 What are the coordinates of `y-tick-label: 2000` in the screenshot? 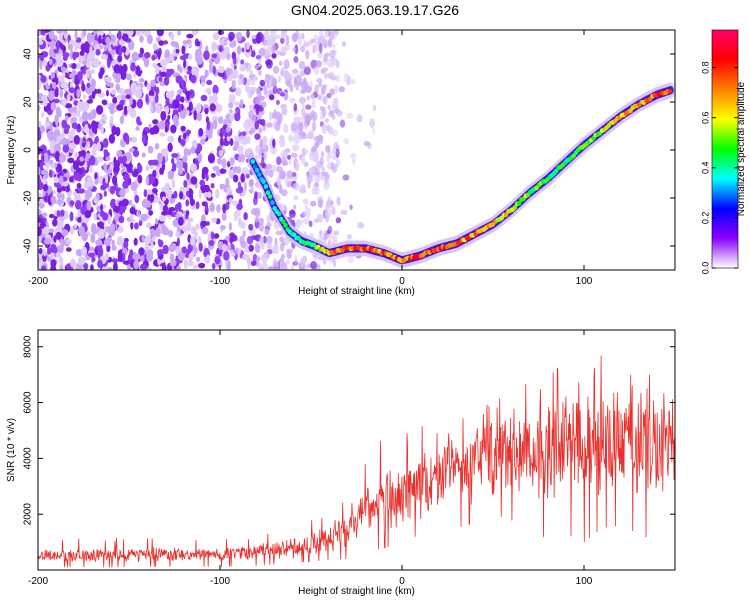 It's located at (28, 514).